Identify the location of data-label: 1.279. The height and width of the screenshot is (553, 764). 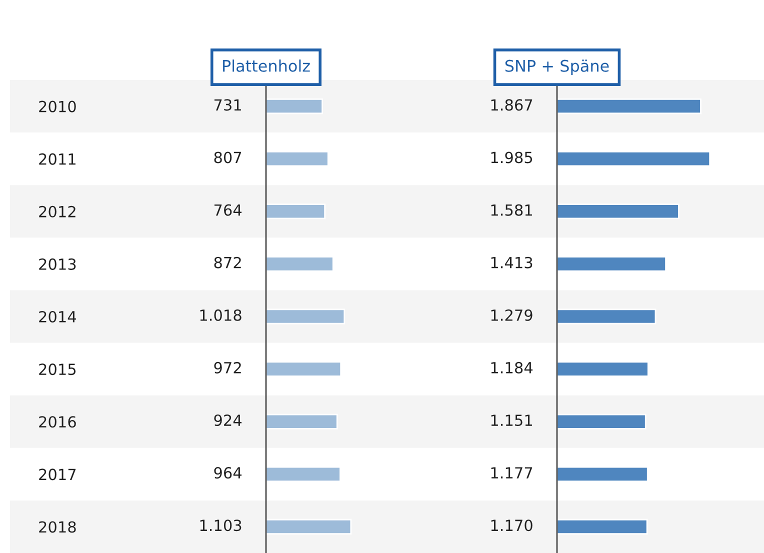
(511, 315).